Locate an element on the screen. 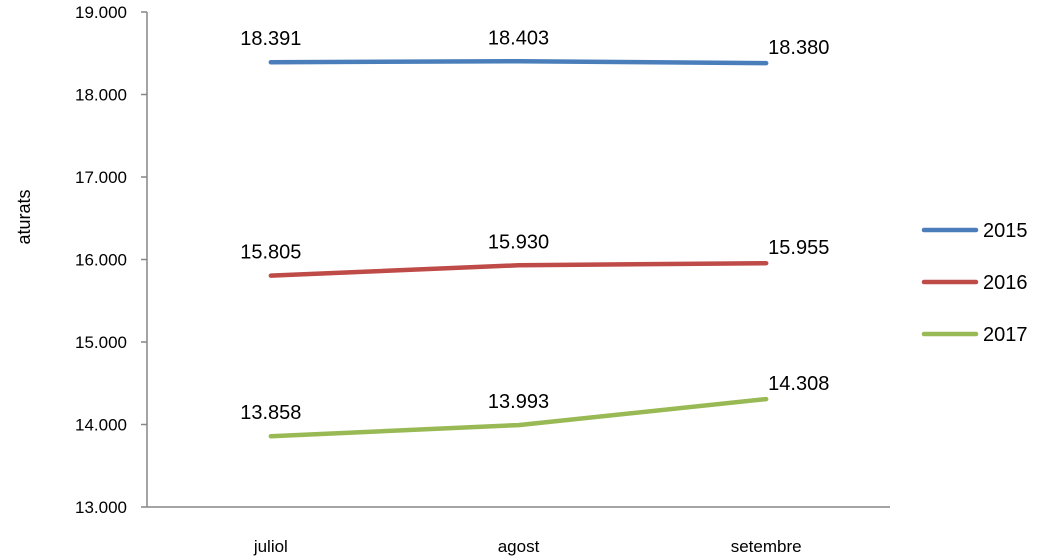  series-line-2017 is located at coordinates (518, 417).